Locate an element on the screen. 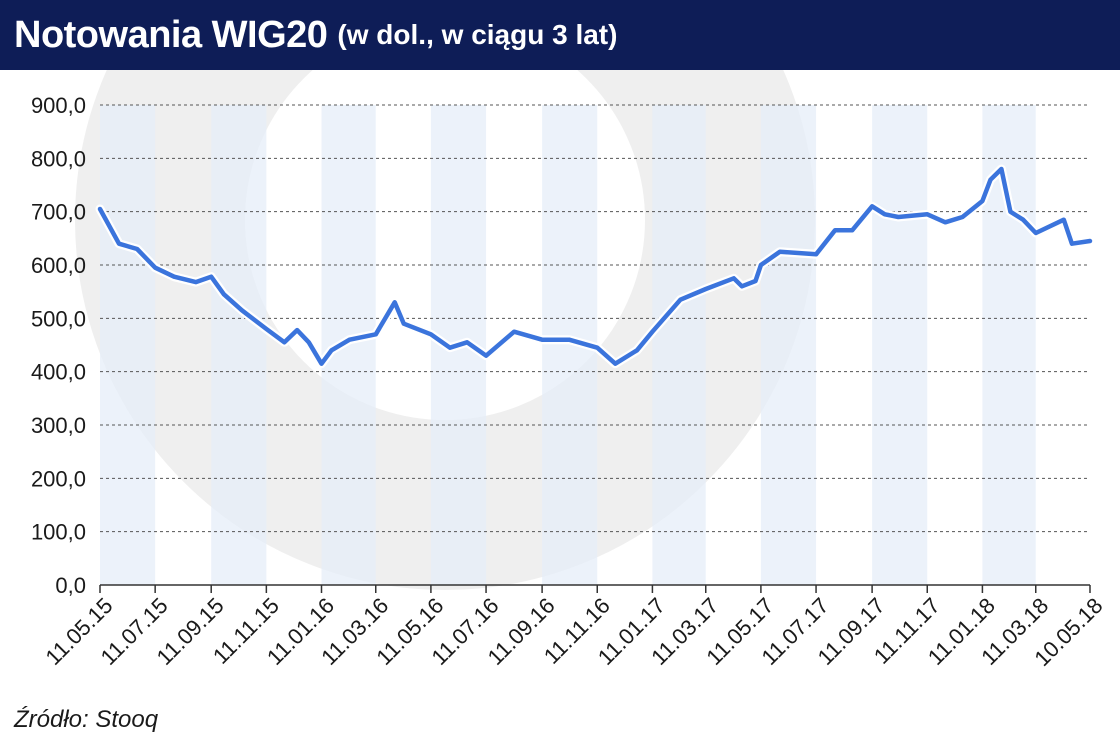 This screenshot has width=1120, height=752. y-tick-label: 0,0 is located at coordinates (70, 585).